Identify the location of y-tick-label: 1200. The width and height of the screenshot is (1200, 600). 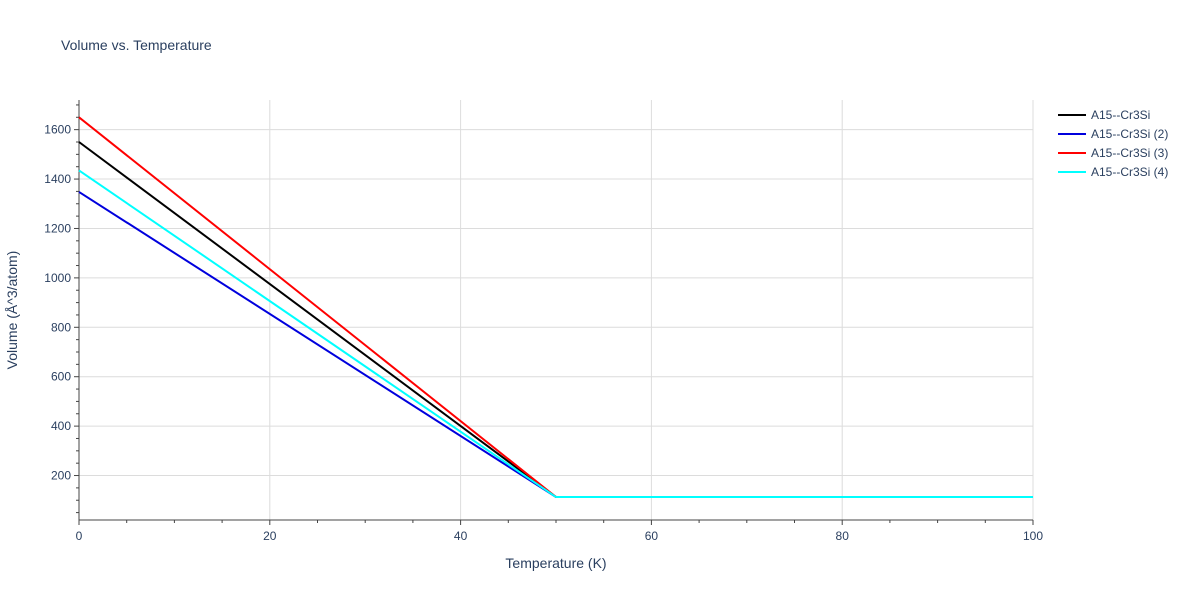
(57, 228).